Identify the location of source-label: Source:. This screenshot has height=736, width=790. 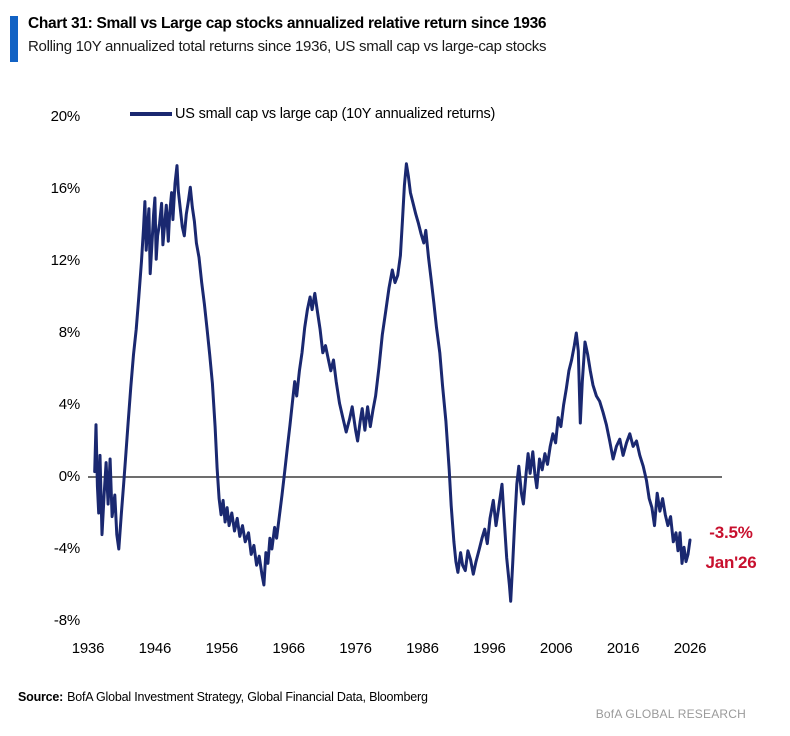
(41, 697).